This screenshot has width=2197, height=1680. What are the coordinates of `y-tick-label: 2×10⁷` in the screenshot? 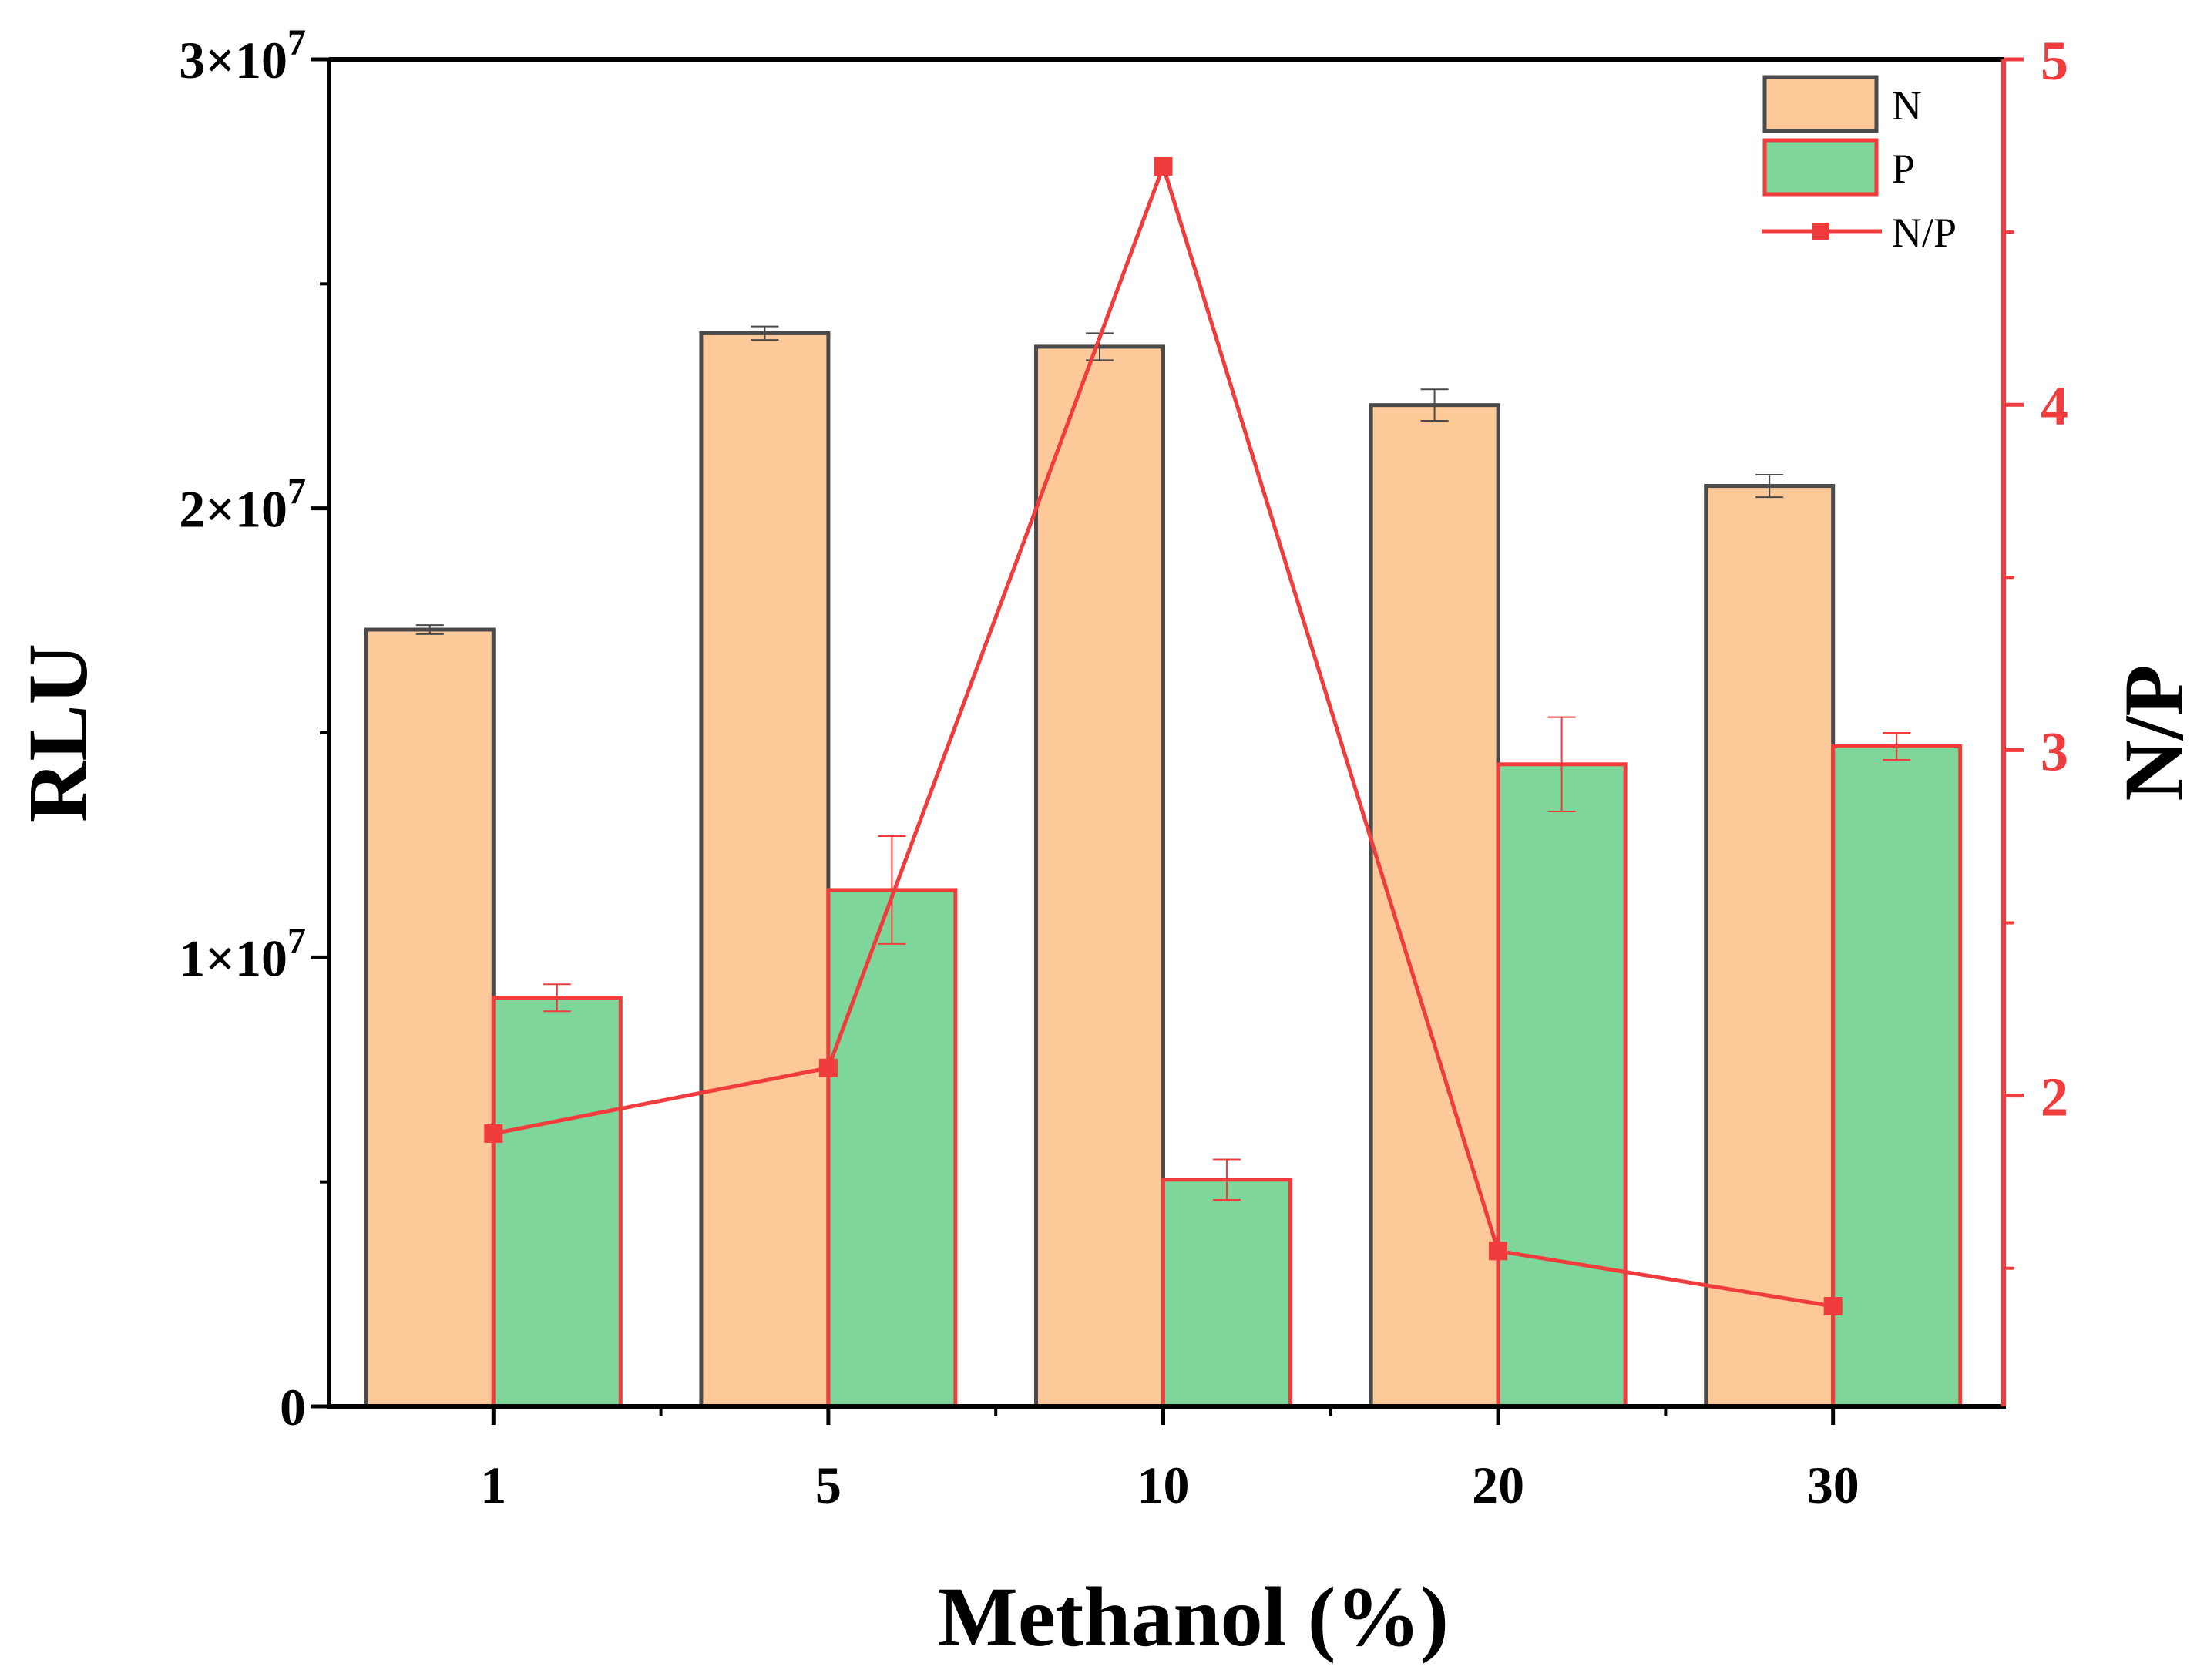 It's located at (242, 505).